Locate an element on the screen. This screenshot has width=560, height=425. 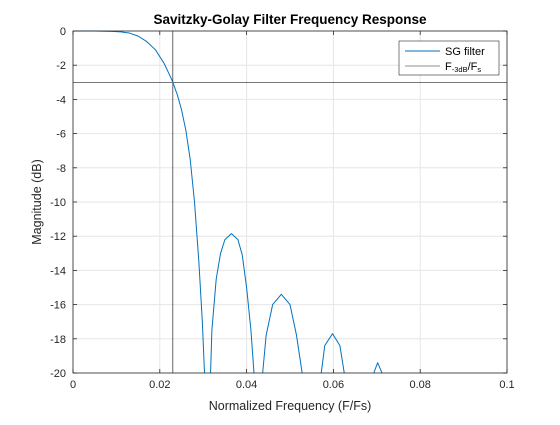
y-tick-label: -4 is located at coordinates (61, 100).